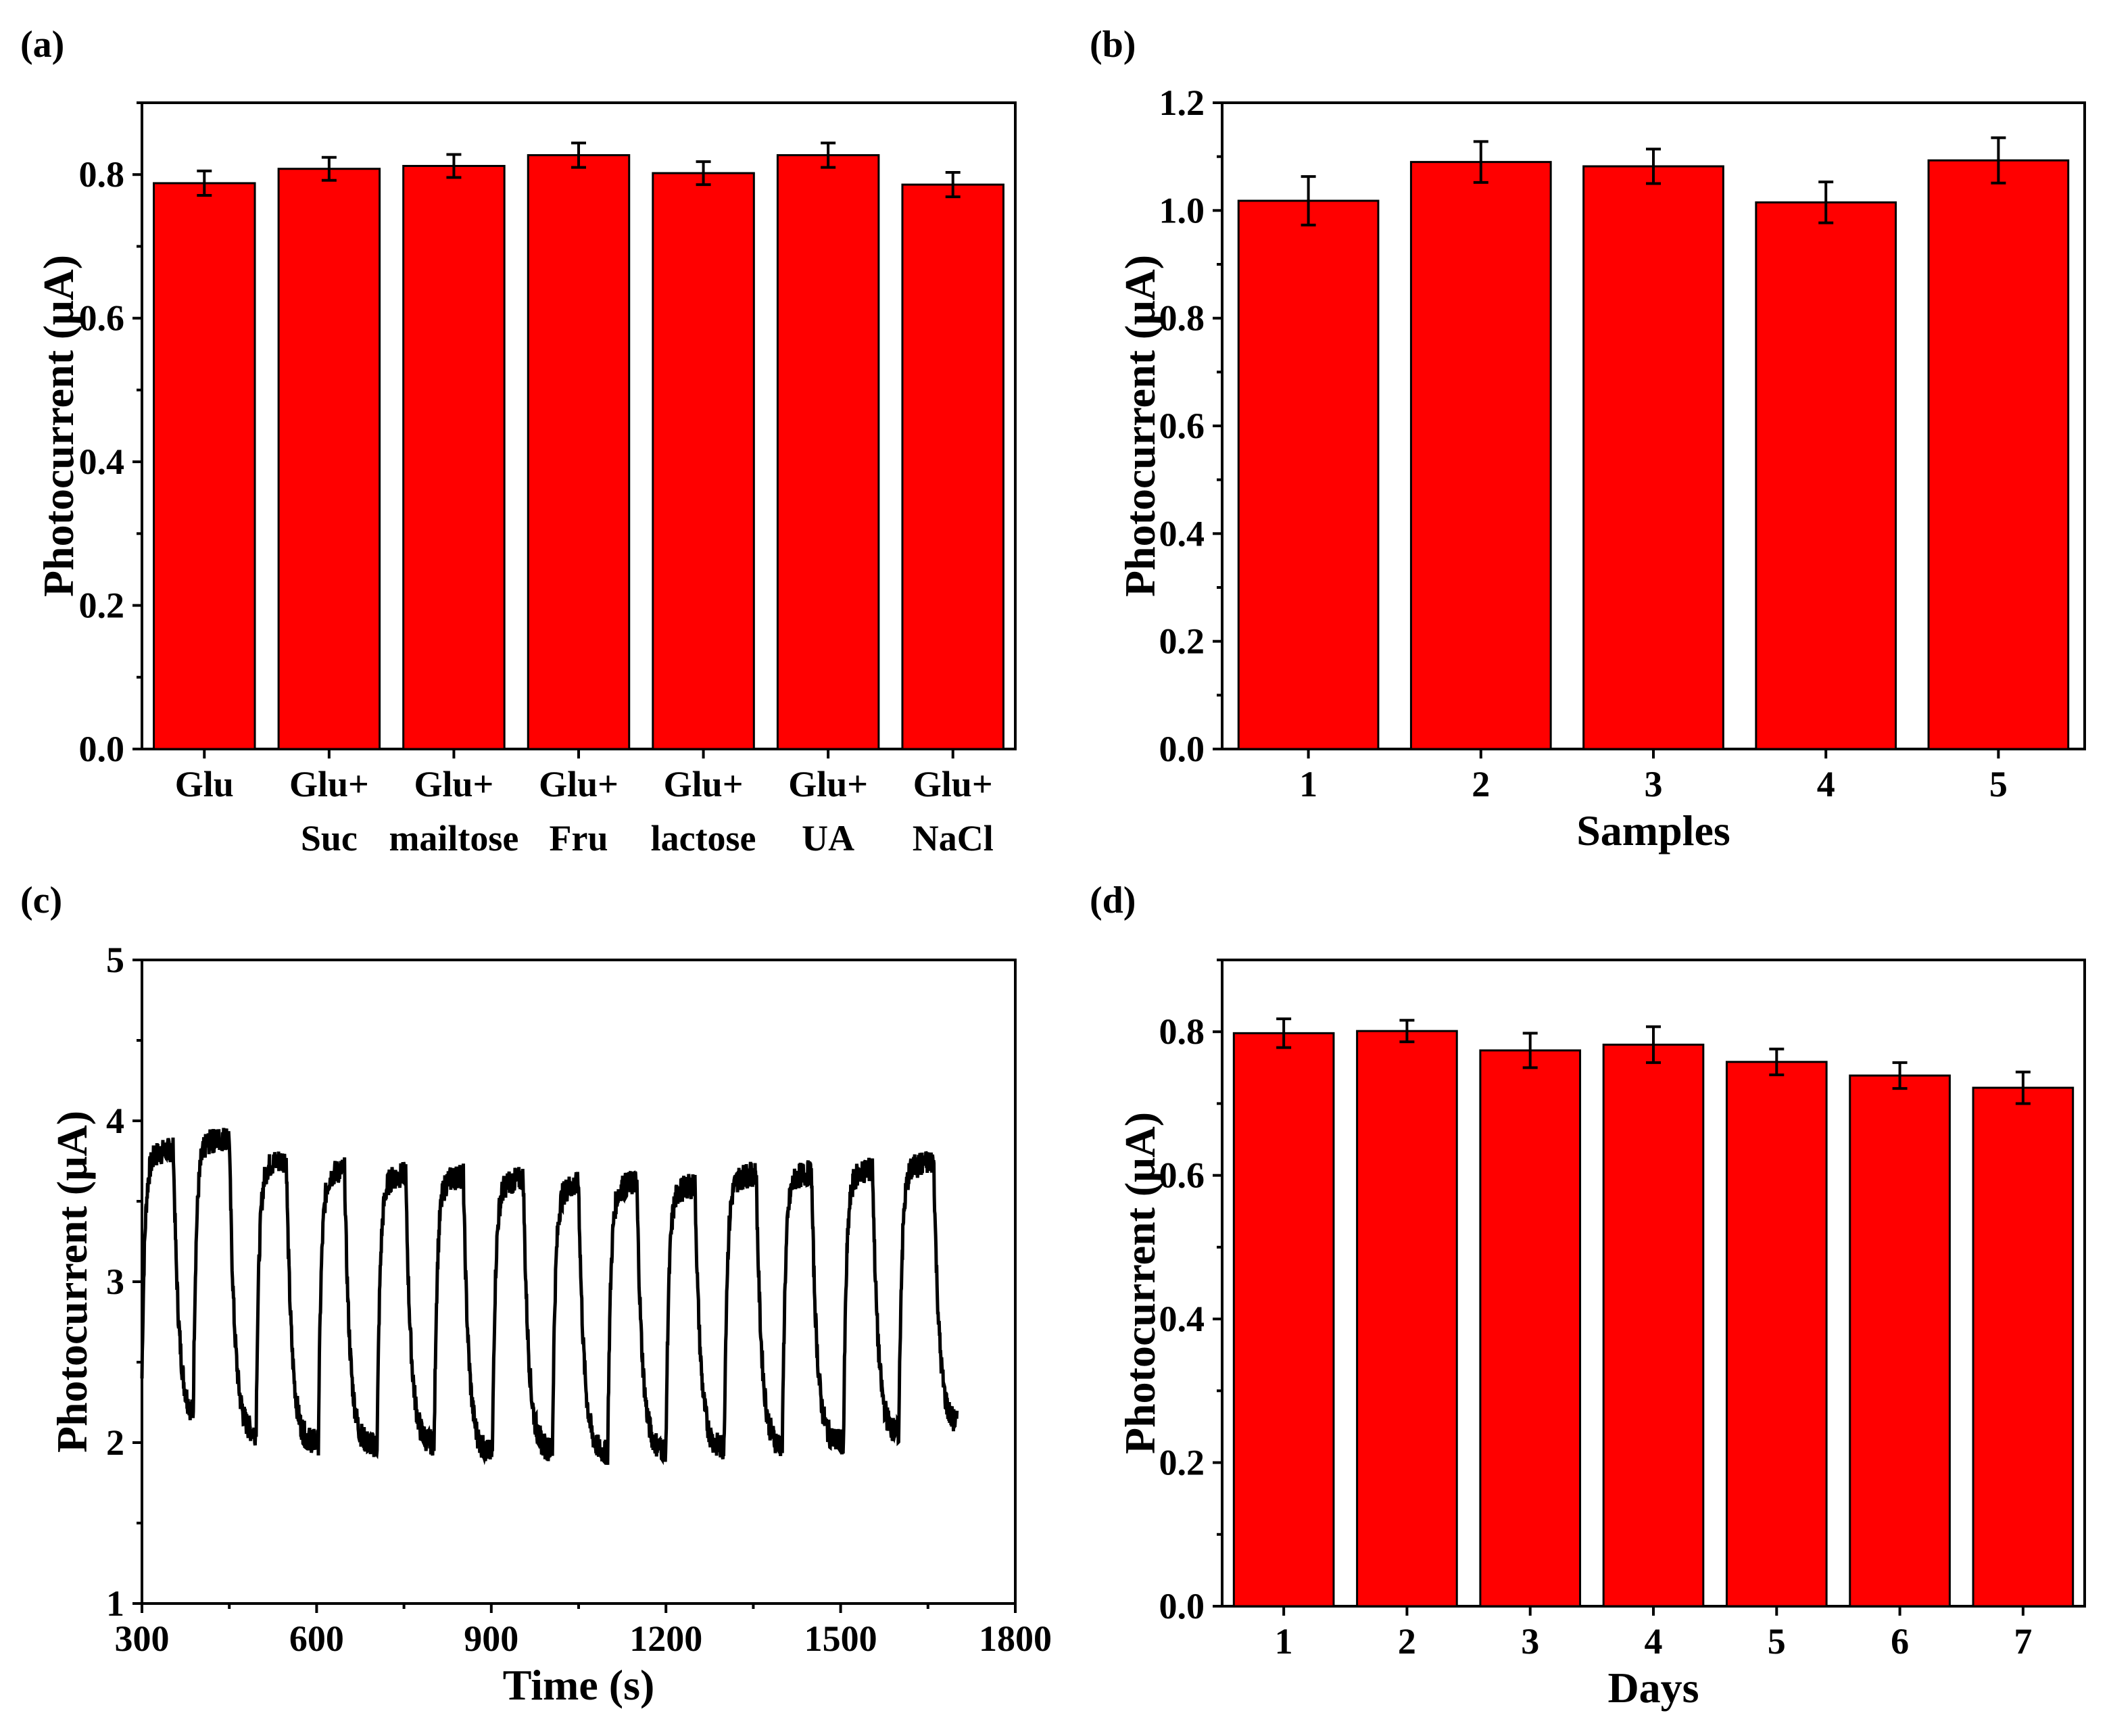 The image size is (2109, 1736). What do you see at coordinates (665, 1638) in the screenshot?
I see `x-tick-label: 1200` at bounding box center [665, 1638].